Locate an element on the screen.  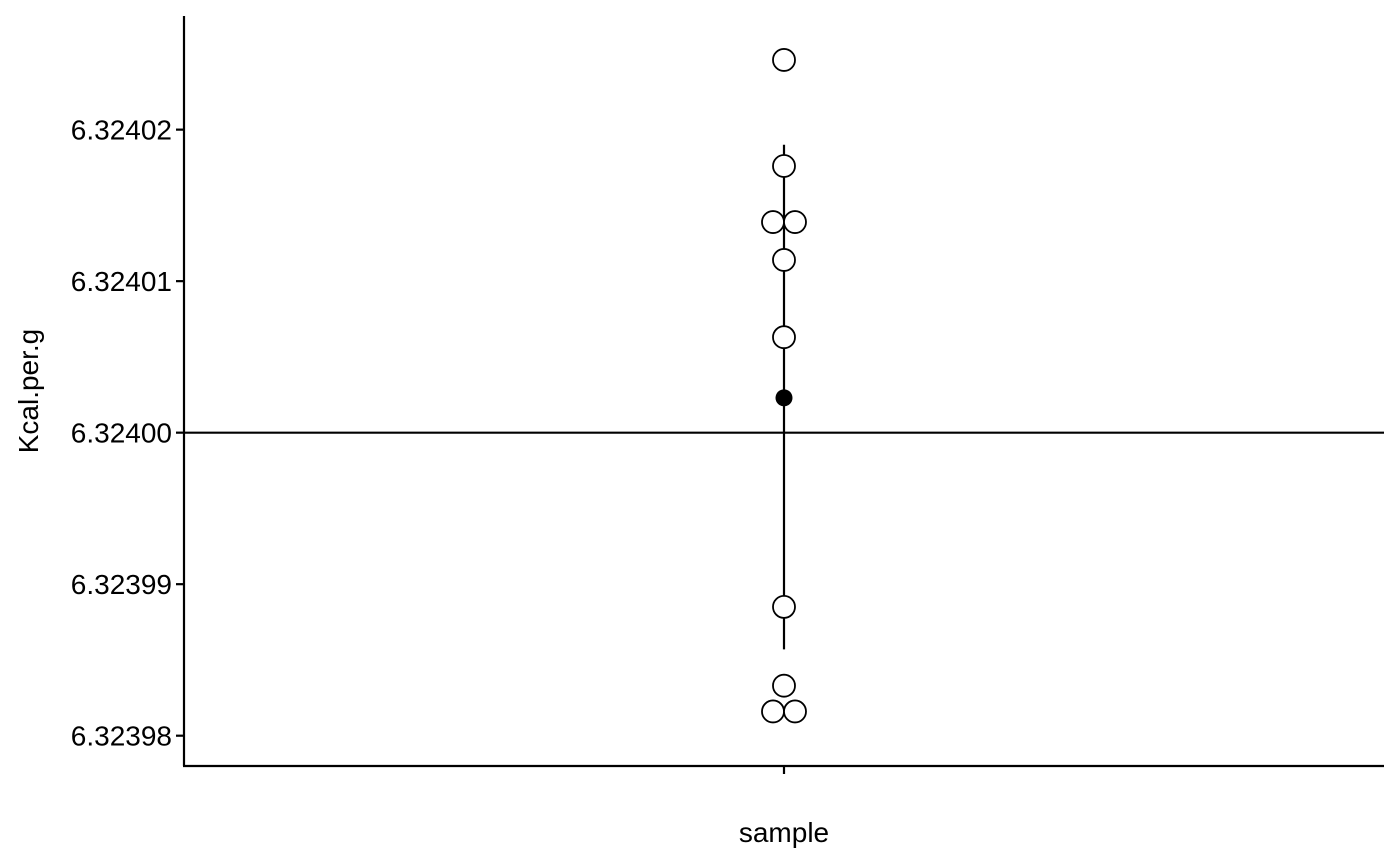
y-tick-label: 6.32401 is located at coordinates (121, 281).